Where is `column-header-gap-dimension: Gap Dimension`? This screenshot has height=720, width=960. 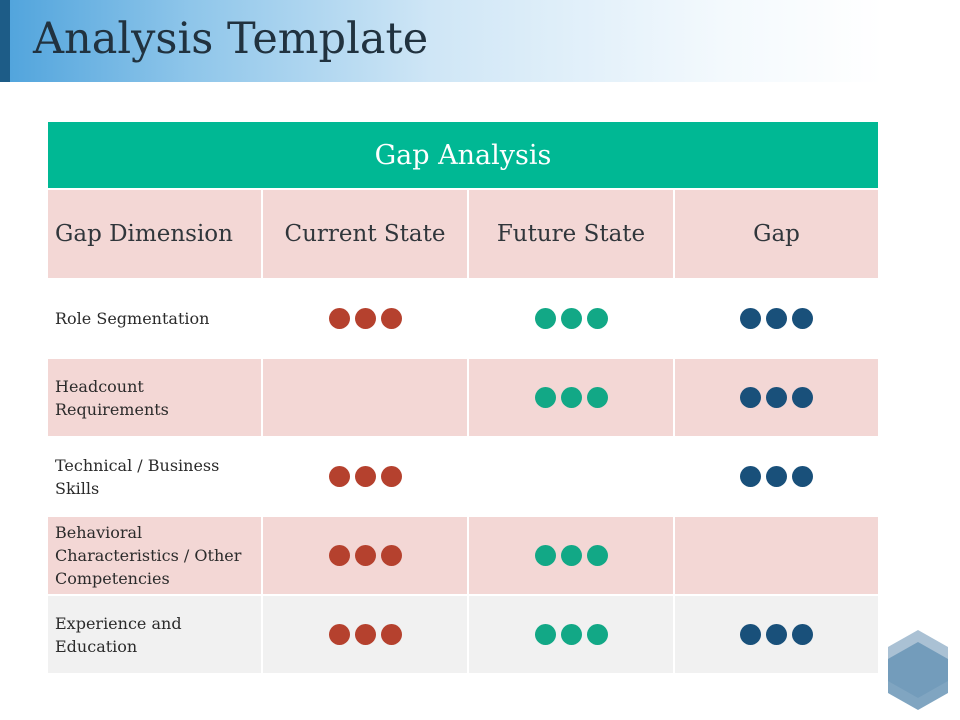 column-header-gap-dimension: Gap Dimension is located at coordinates (154, 234).